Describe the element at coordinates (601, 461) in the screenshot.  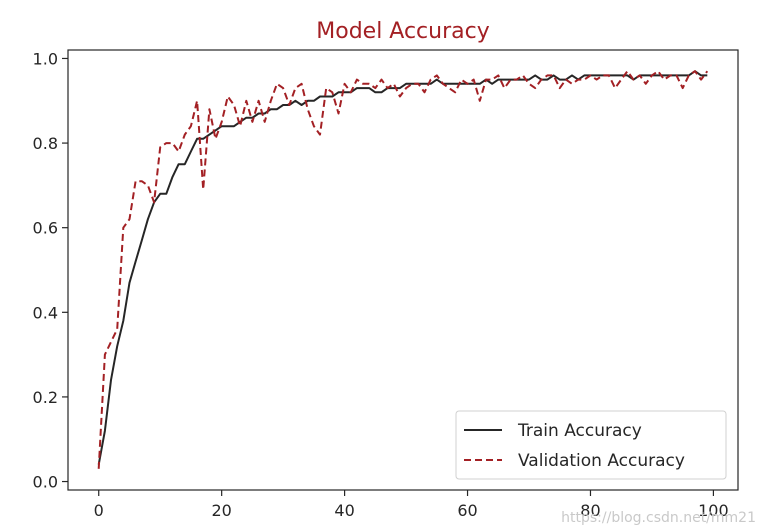
I see `legend-label-validation: Validation Accuracy` at that location.